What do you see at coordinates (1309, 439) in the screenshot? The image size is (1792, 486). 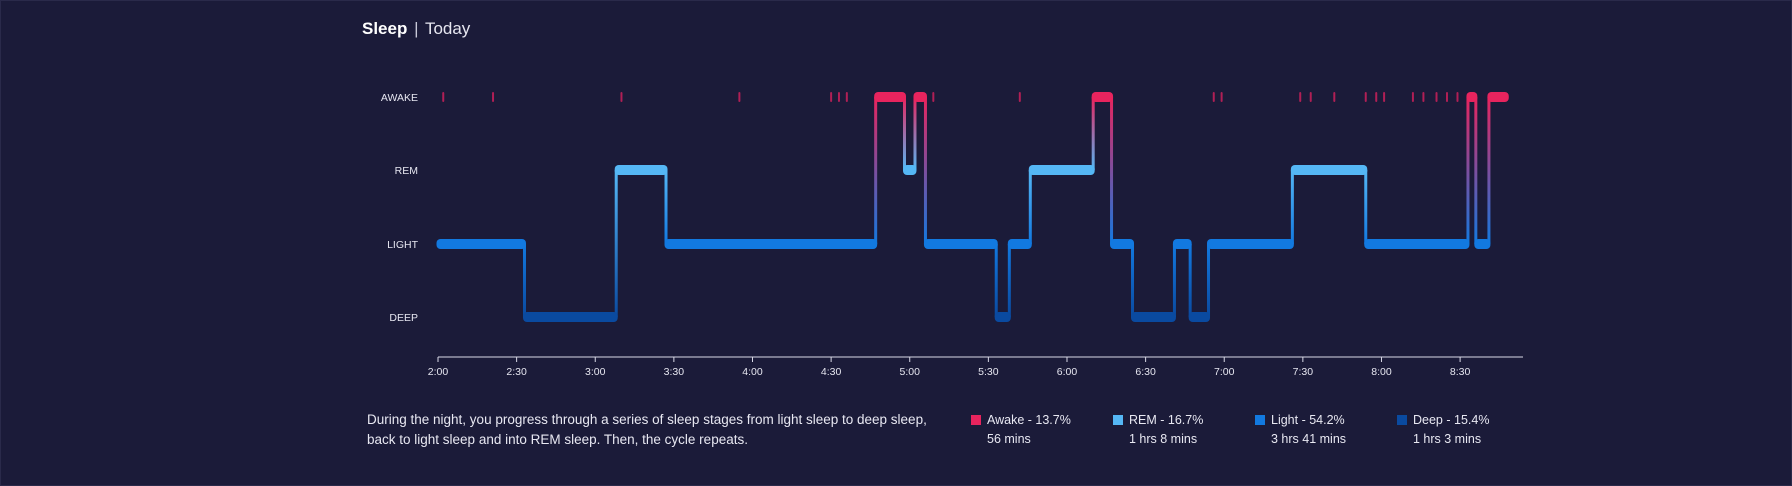 I see `legend-duration: 3 hrs 41 mins` at bounding box center [1309, 439].